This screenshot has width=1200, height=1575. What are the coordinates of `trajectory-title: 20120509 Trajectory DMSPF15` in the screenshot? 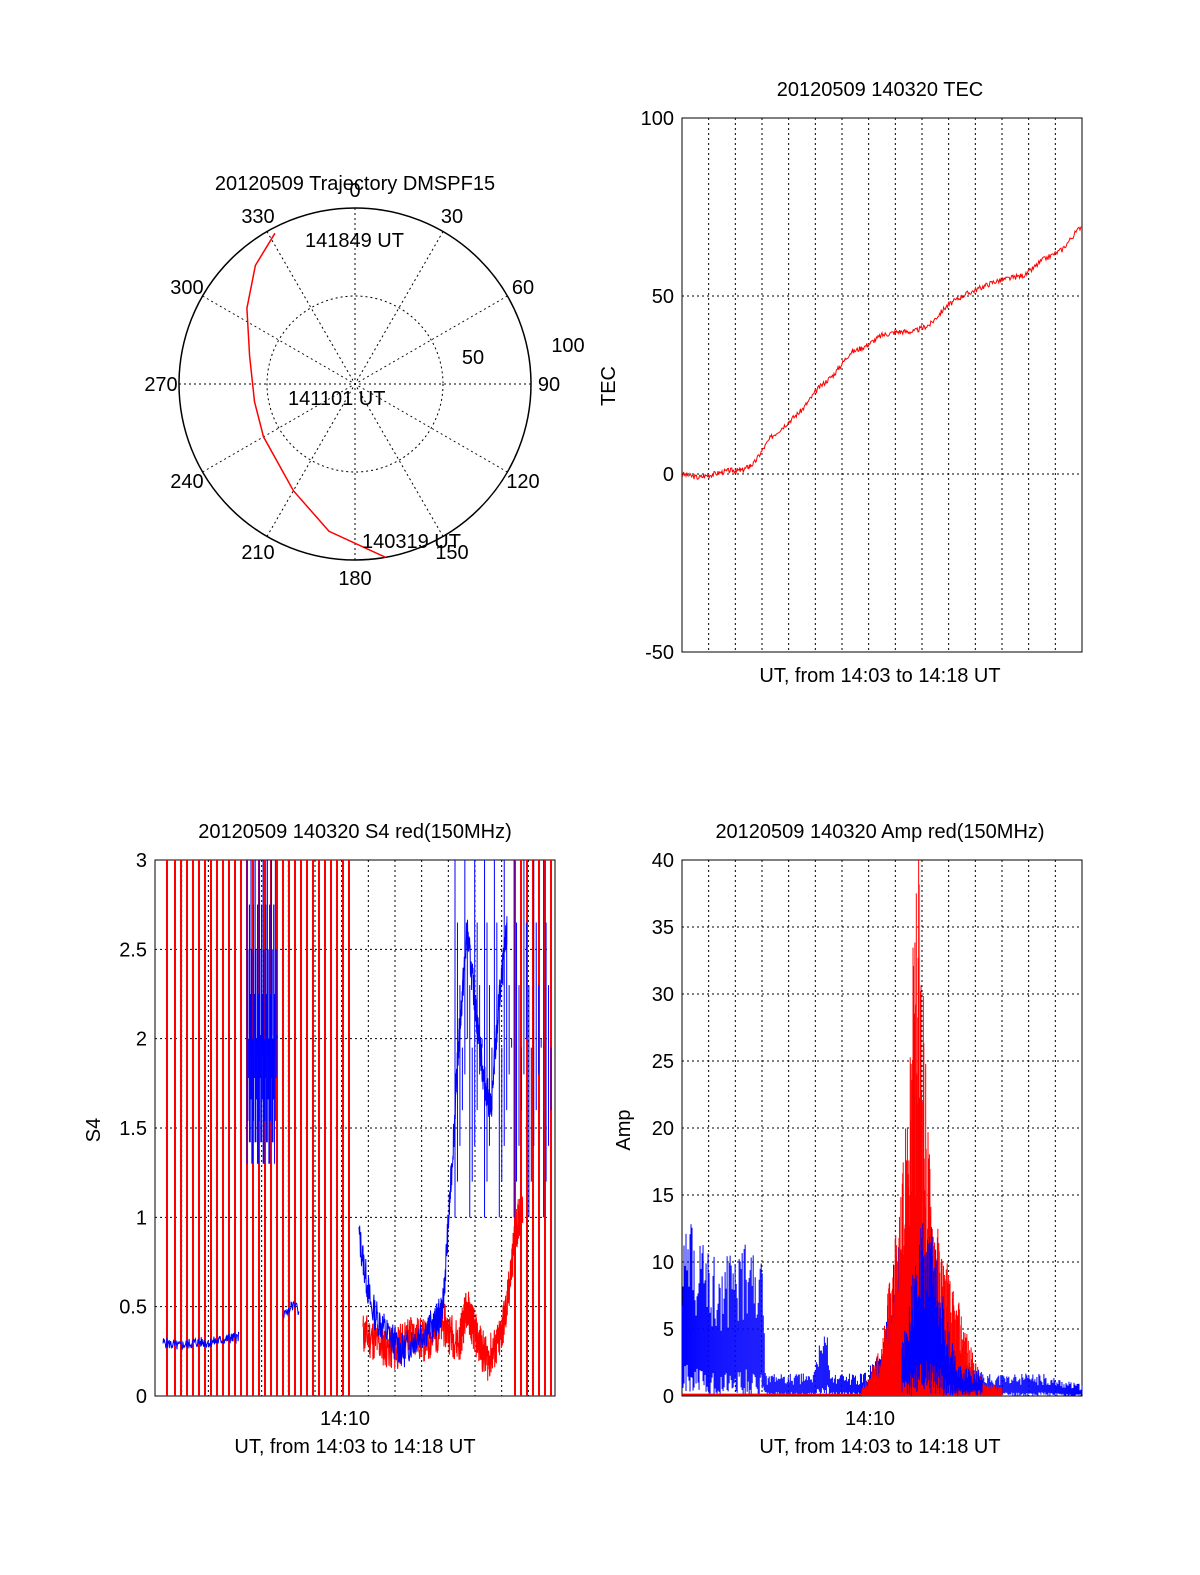 It's located at (355, 184).